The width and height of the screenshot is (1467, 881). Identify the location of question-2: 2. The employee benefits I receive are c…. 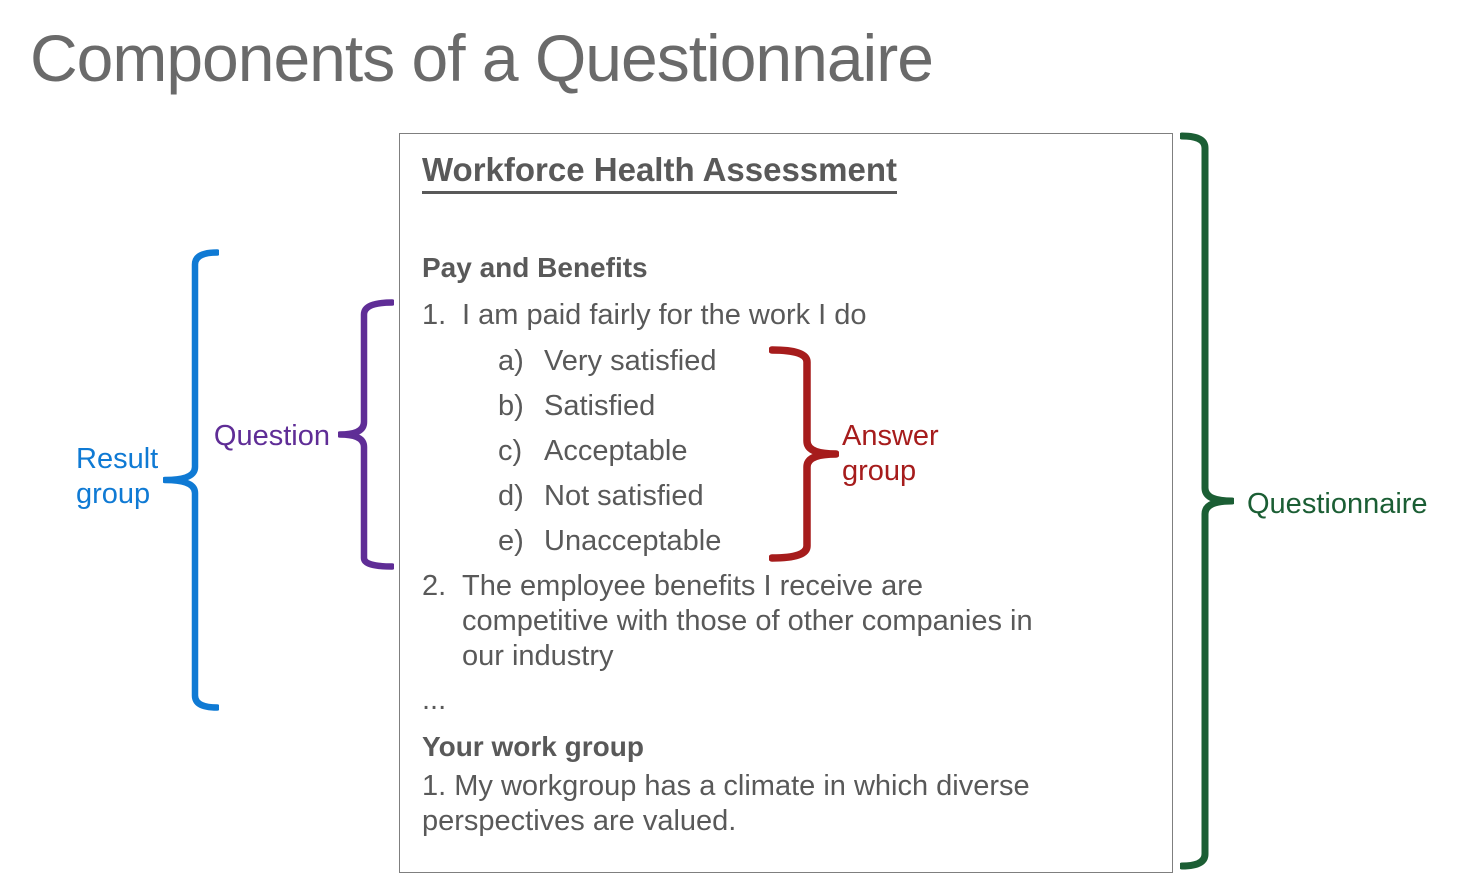
(785, 621).